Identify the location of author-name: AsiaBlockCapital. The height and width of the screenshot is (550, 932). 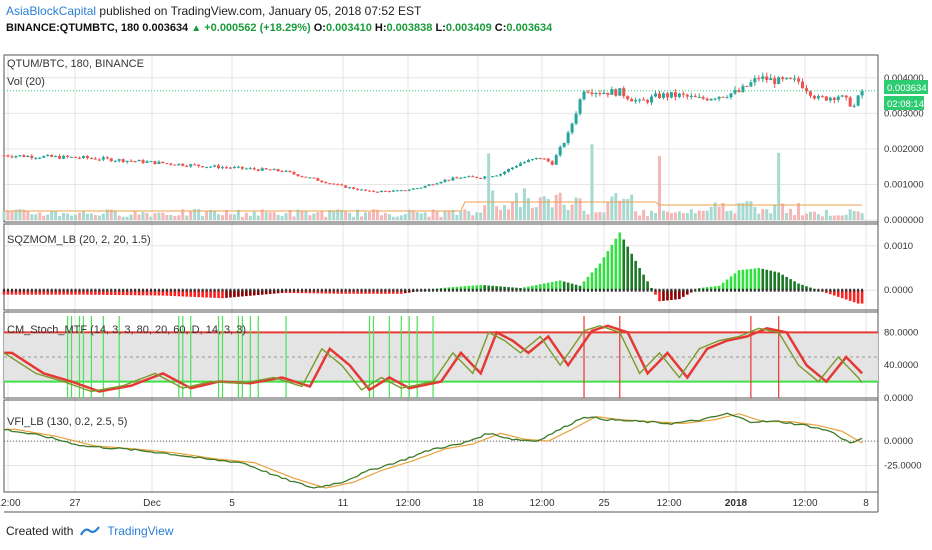
(51, 11).